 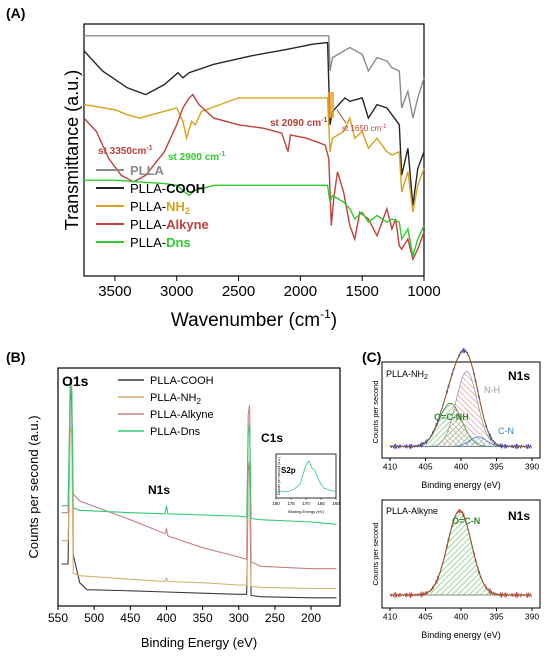 I want to click on chart-c1-tick-label-395: 395, so click(x=496, y=467).